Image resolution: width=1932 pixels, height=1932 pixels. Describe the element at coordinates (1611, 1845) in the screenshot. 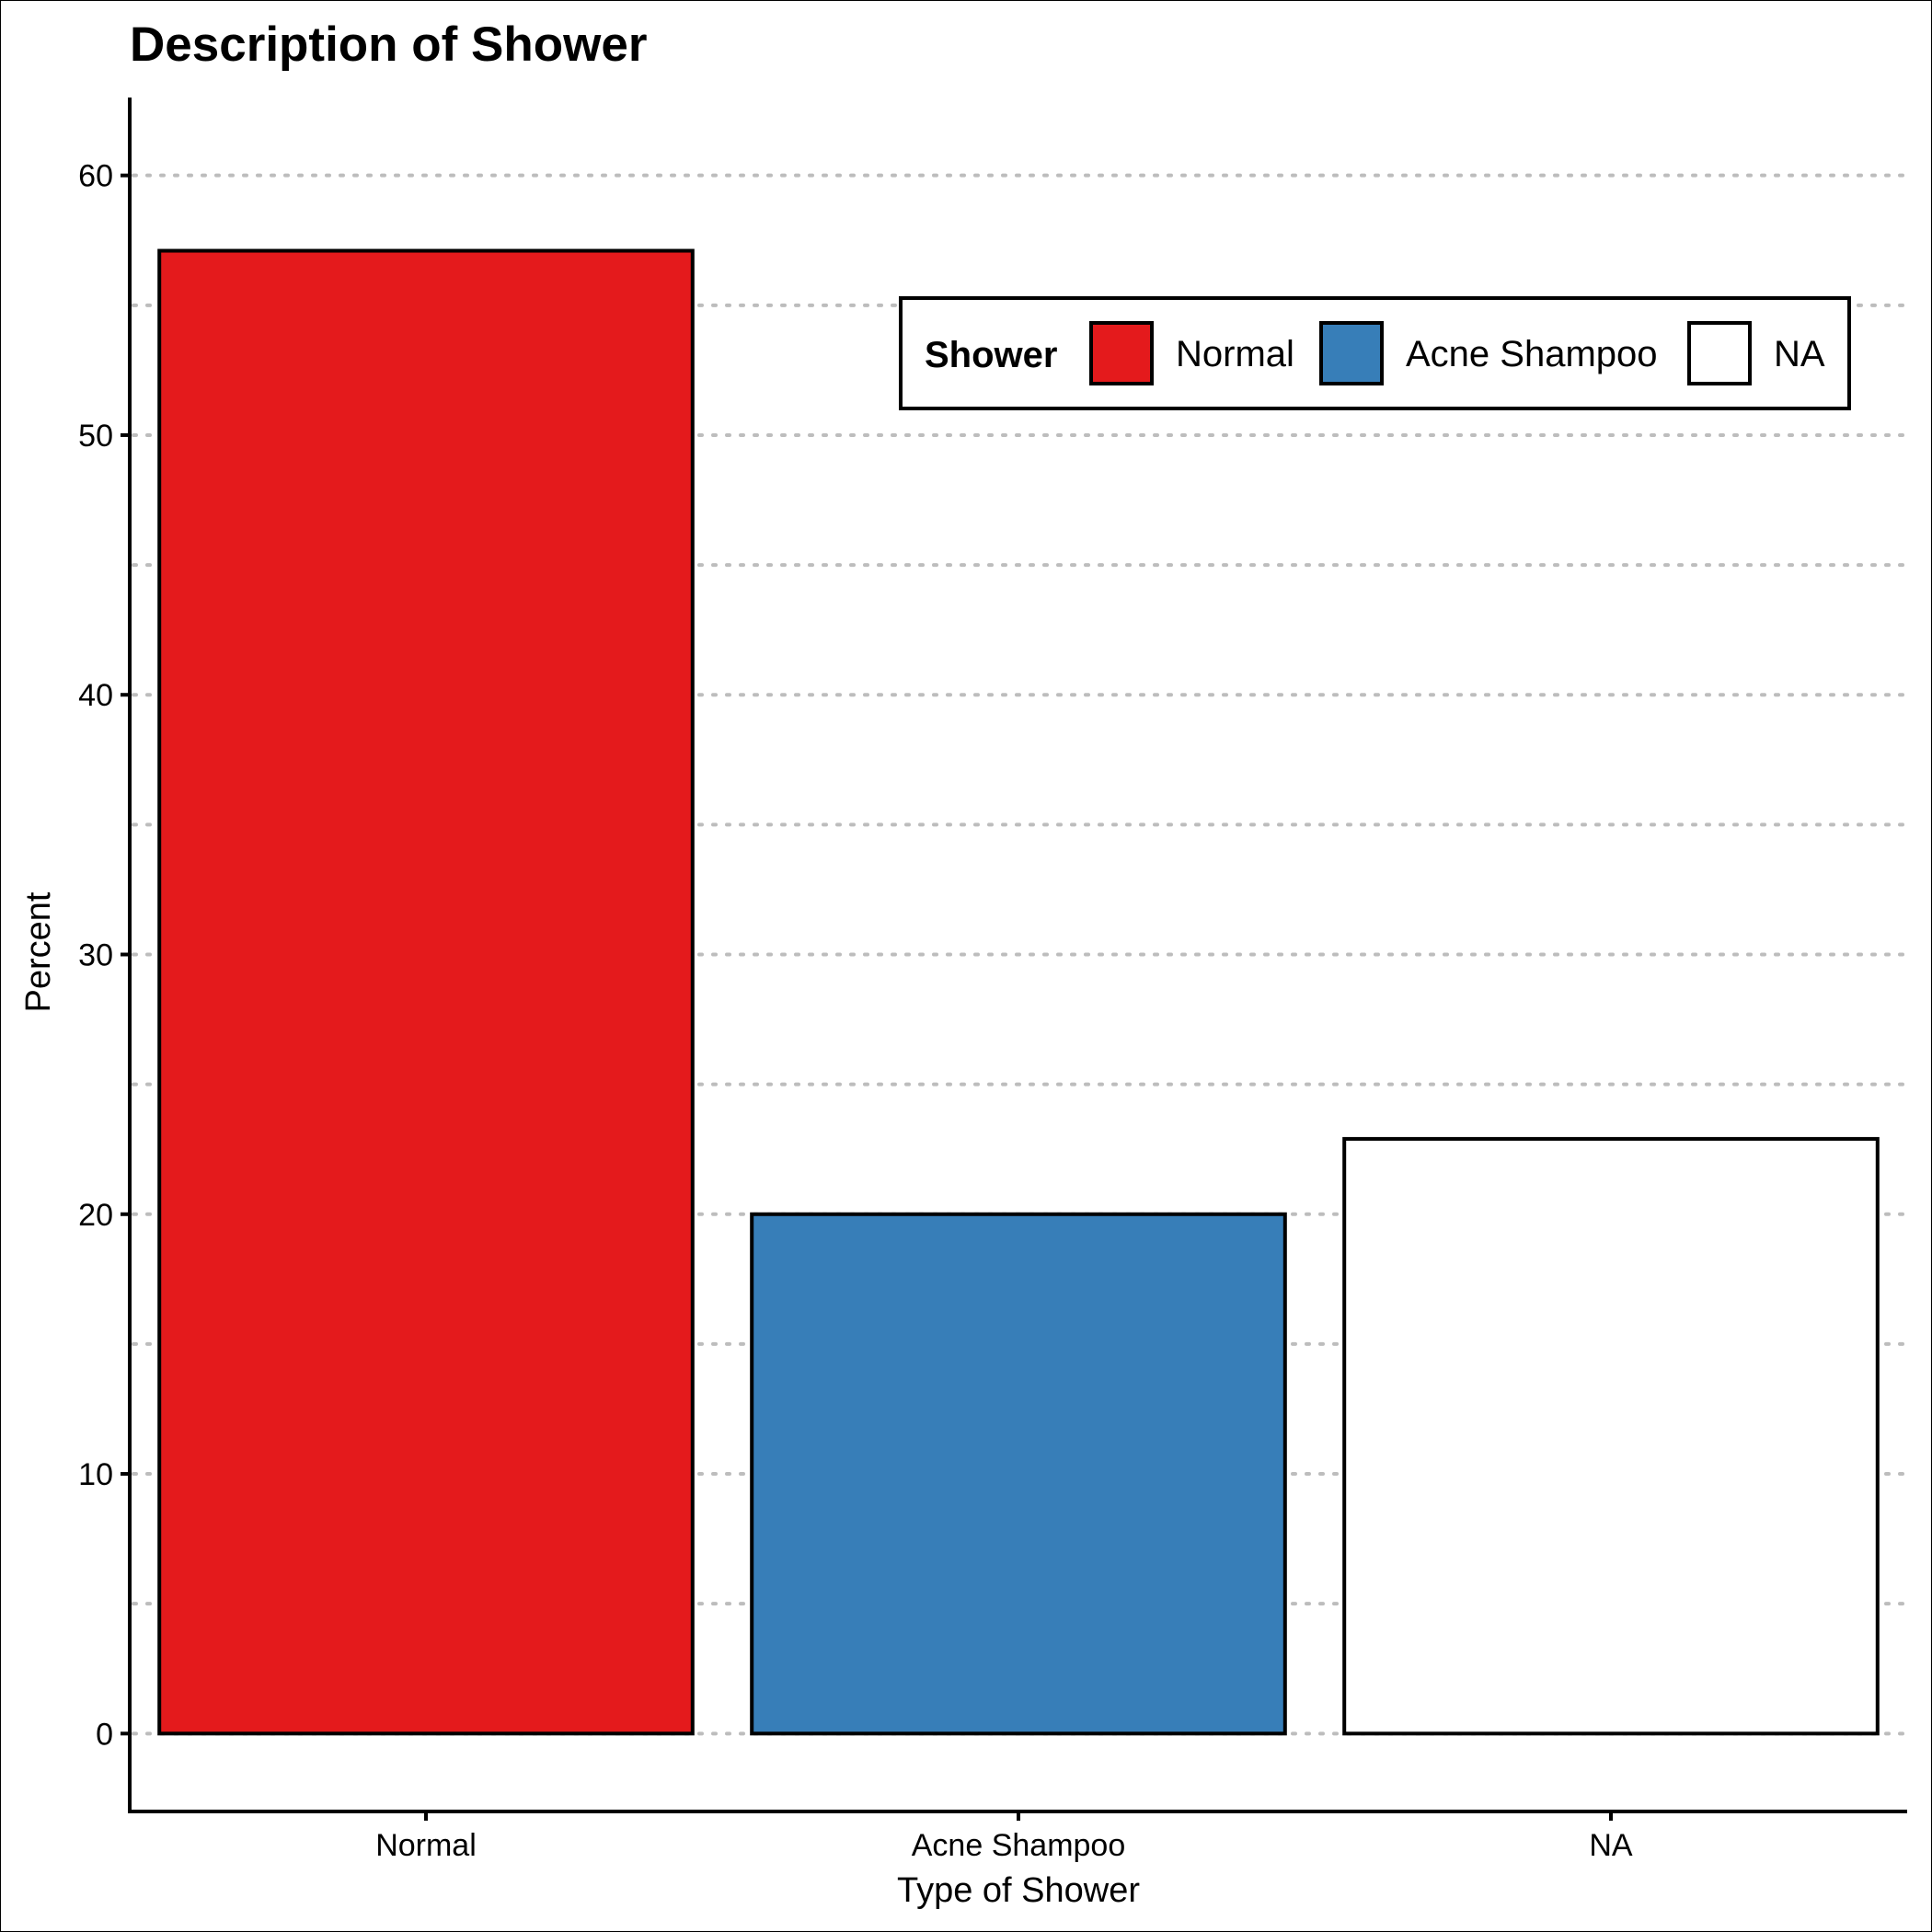

I see `x-tick-label: NA` at that location.